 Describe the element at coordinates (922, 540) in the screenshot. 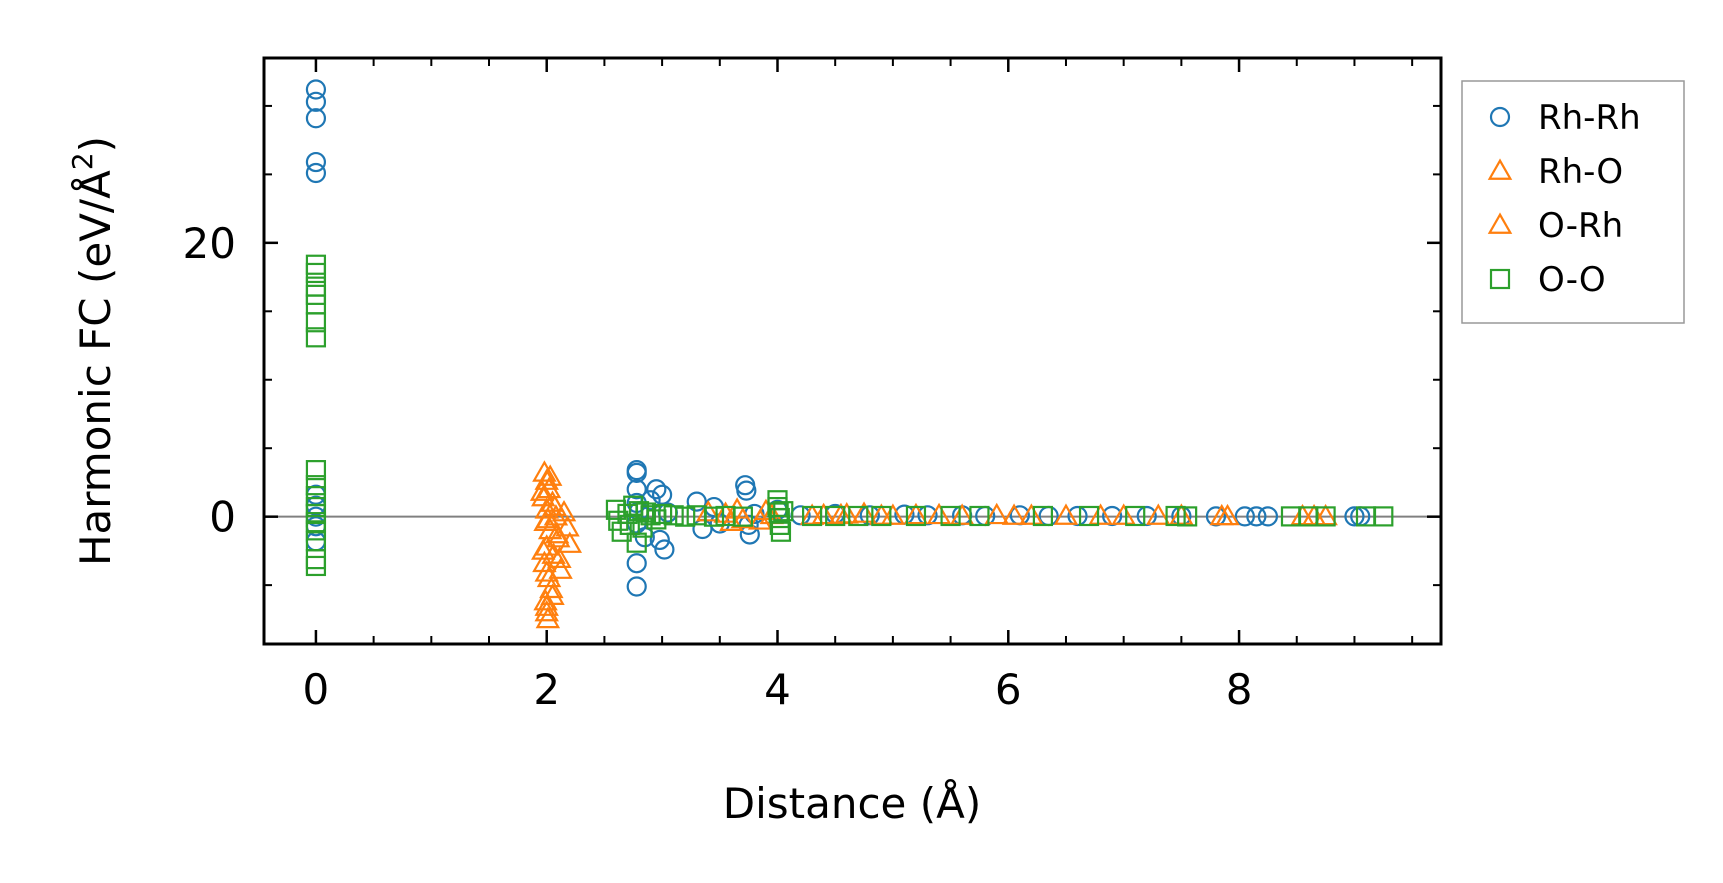

I see `series-O-Rh` at that location.